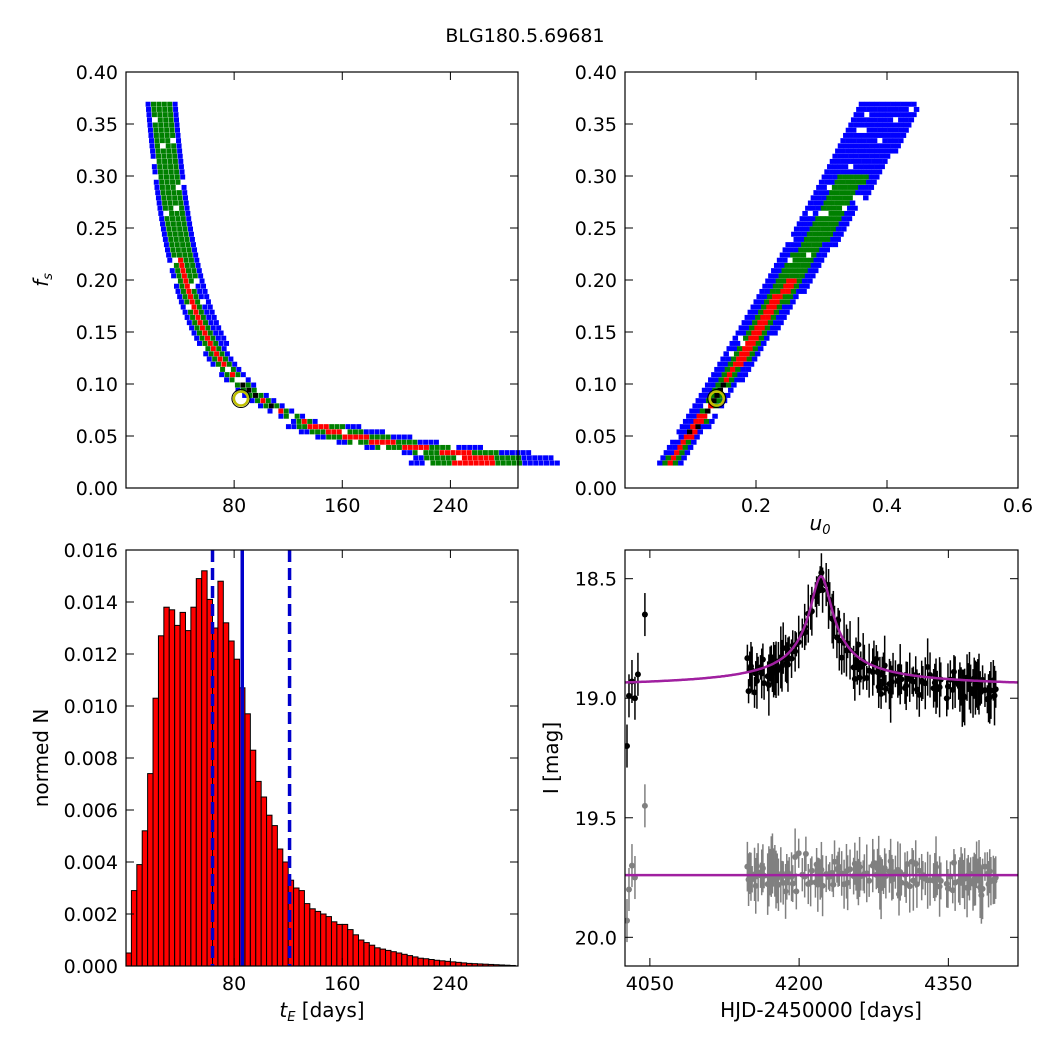 This screenshot has width=1050, height=1050. I want to click on u0-fs-ytick-label: 0.30, so click(596, 177).